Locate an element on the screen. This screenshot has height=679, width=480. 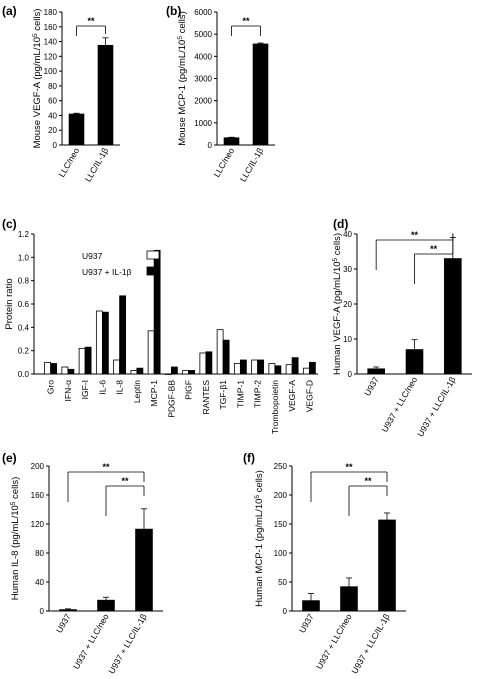
legend-swatch is located at coordinates (153, 271).